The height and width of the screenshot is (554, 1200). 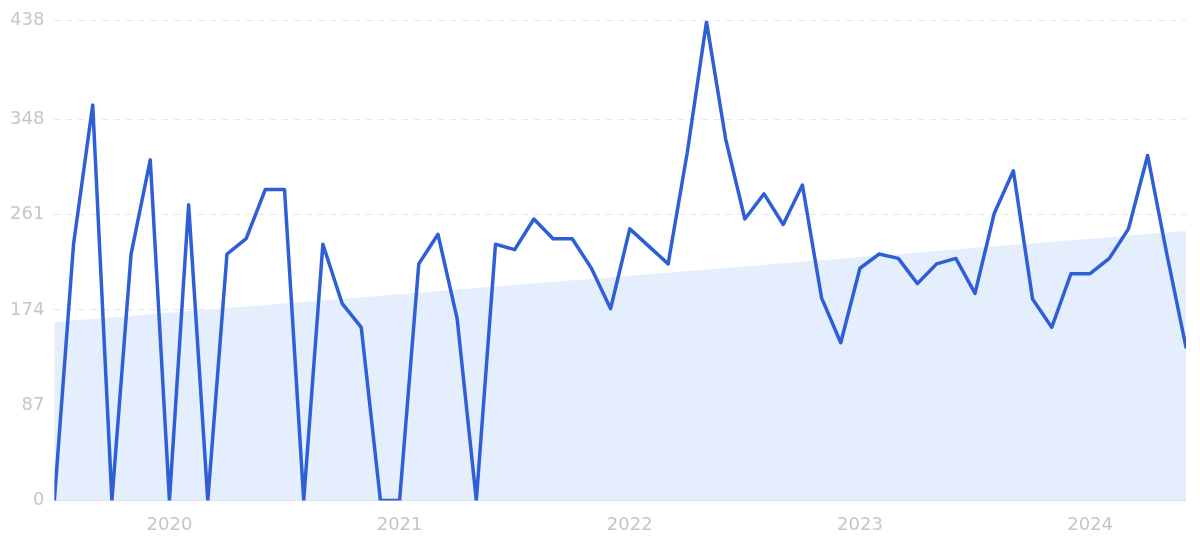 What do you see at coordinates (27, 19) in the screenshot?
I see `y-tick-label: 438` at bounding box center [27, 19].